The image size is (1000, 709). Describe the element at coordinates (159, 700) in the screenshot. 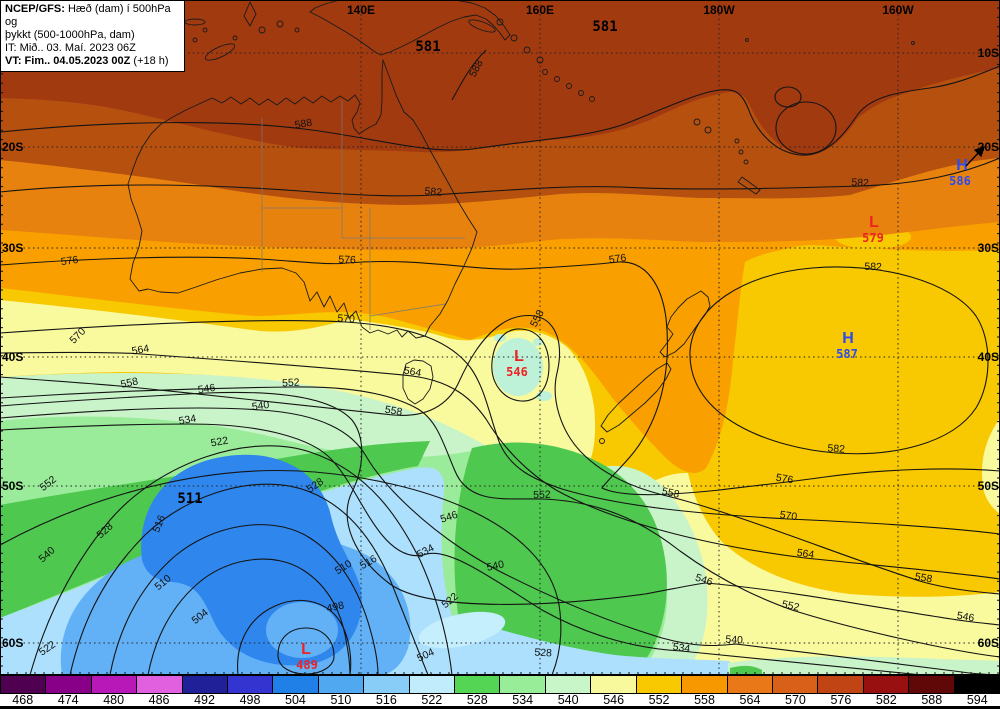

I see `colorbar-value-label: 486` at that location.